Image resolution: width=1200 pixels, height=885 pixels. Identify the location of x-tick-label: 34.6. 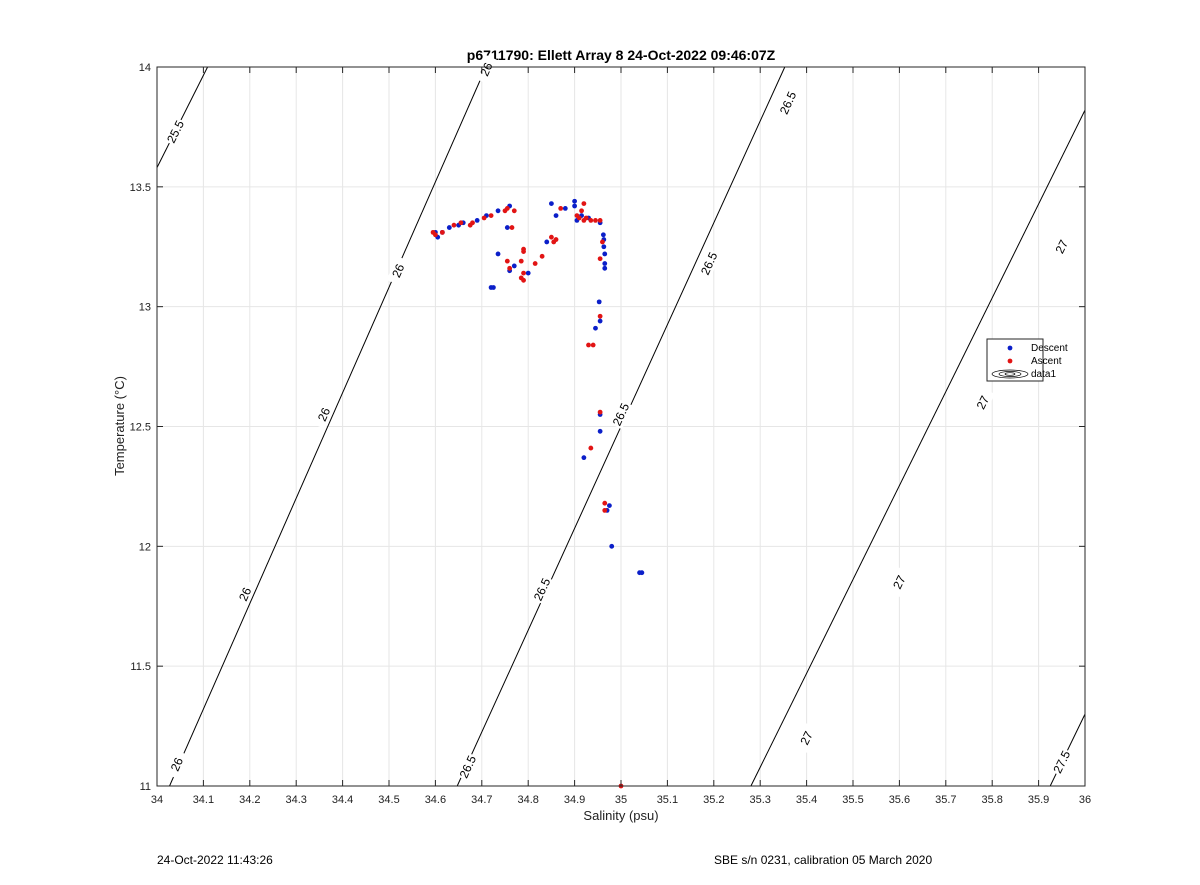
(435, 800).